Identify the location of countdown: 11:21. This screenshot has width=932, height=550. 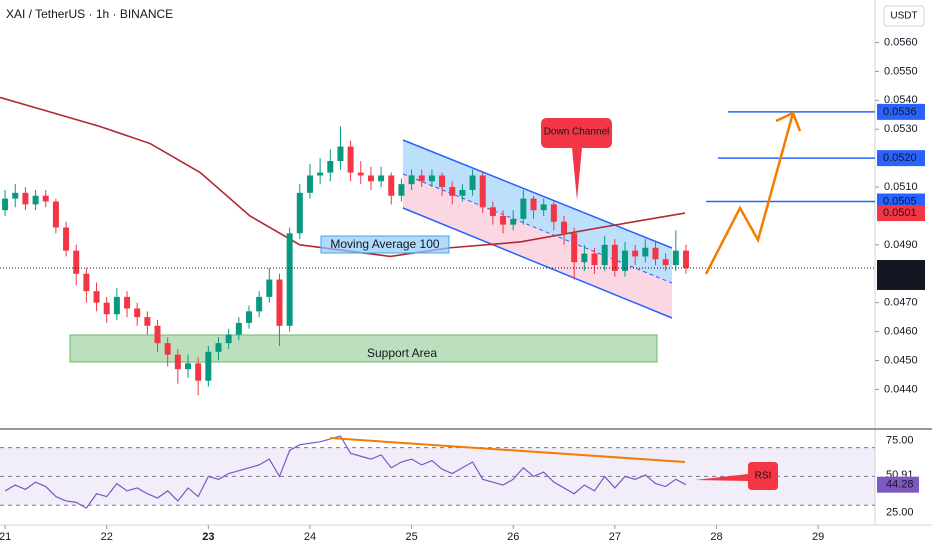
(900, 282).